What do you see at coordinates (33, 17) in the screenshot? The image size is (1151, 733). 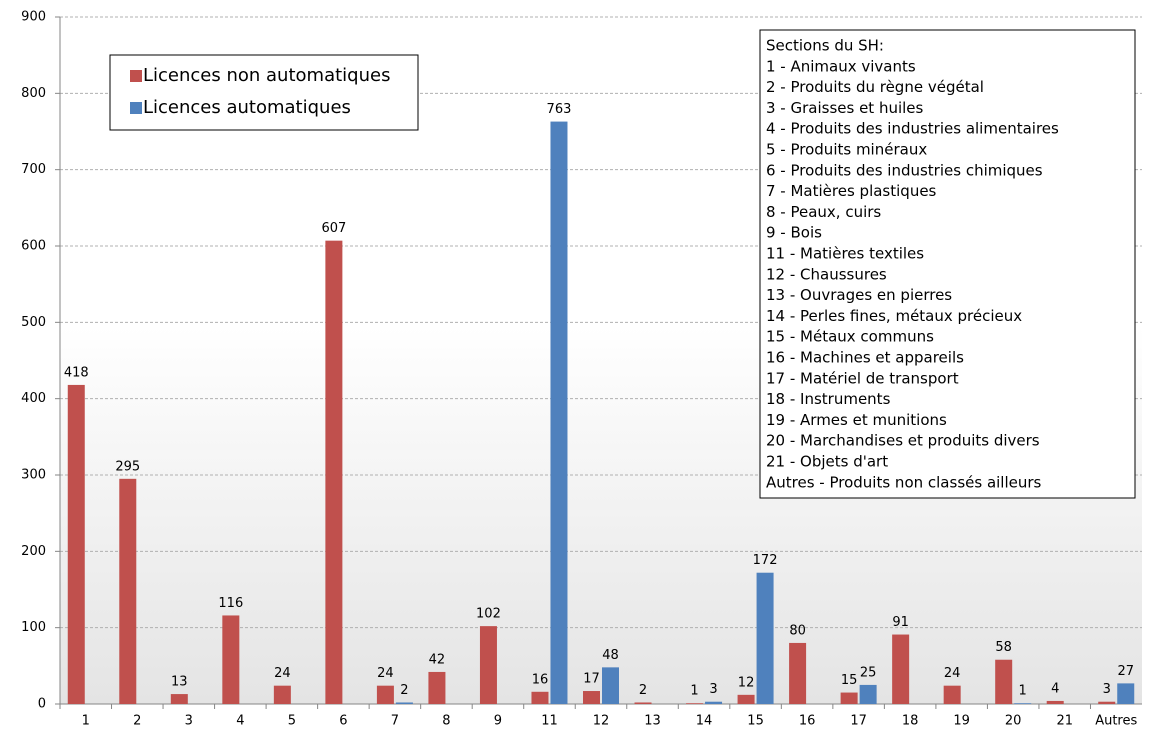 I see `y-tick-label: 900` at bounding box center [33, 17].